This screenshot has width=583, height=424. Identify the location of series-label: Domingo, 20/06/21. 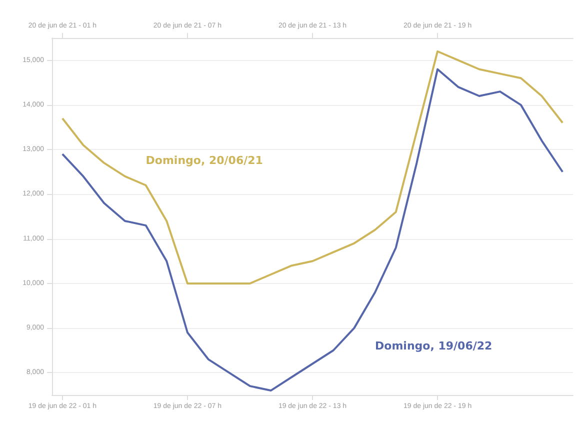
(204, 161).